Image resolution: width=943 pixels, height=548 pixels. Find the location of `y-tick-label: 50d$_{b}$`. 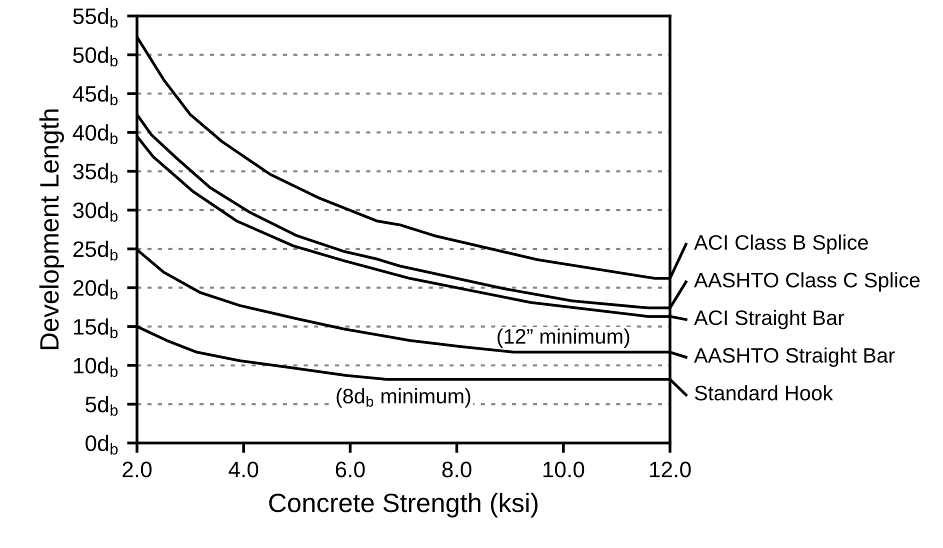

y-tick-label: 50d$_{b}$ is located at coordinates (95, 56).